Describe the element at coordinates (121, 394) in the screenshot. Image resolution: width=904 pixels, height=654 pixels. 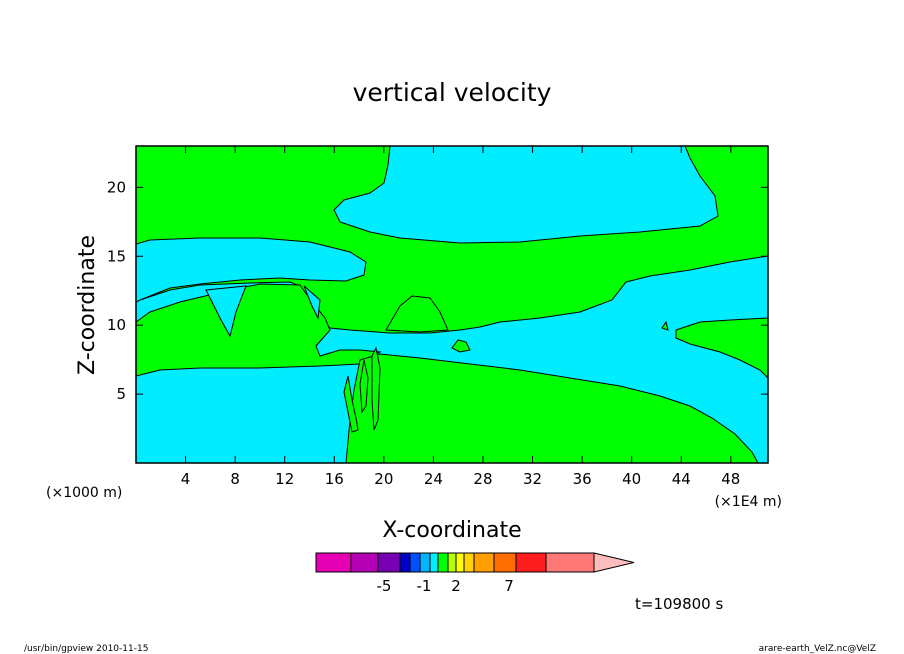
I see `y-tick-label: 5` at that location.